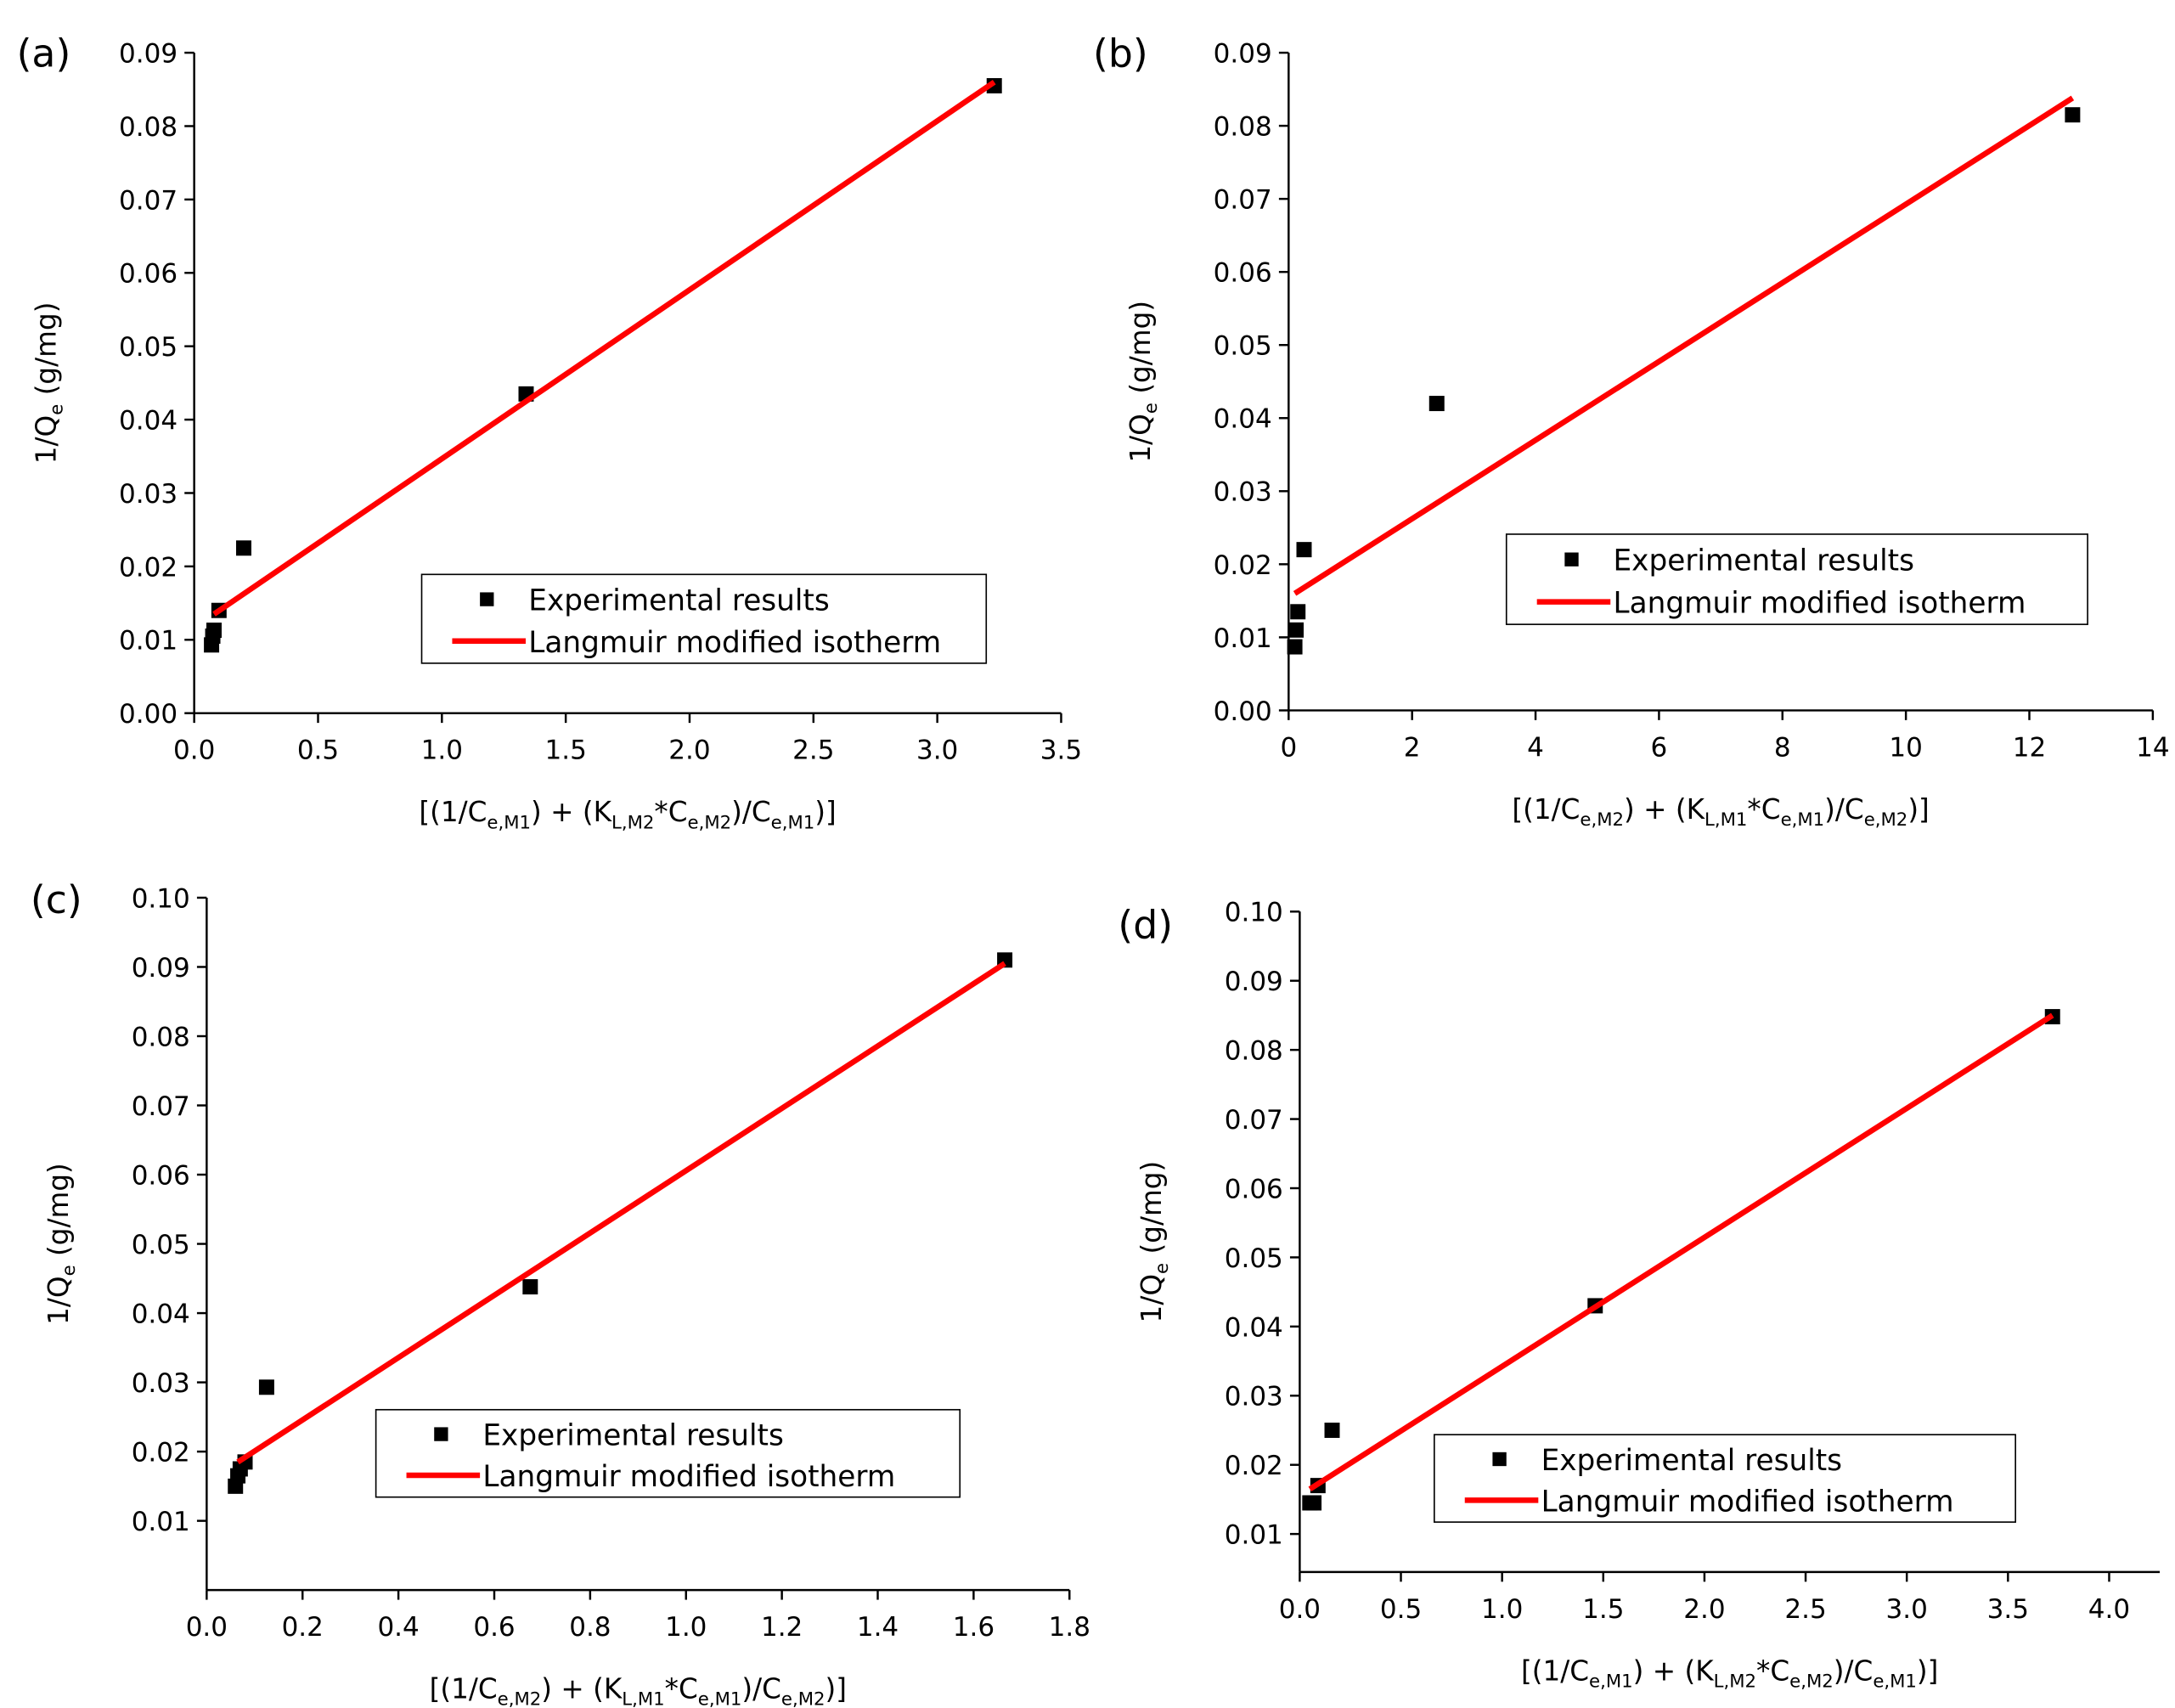 Image resolution: width=2175 pixels, height=1708 pixels. What do you see at coordinates (161, 1245) in the screenshot?
I see `y-tick-label: 0.05` at bounding box center [161, 1245].